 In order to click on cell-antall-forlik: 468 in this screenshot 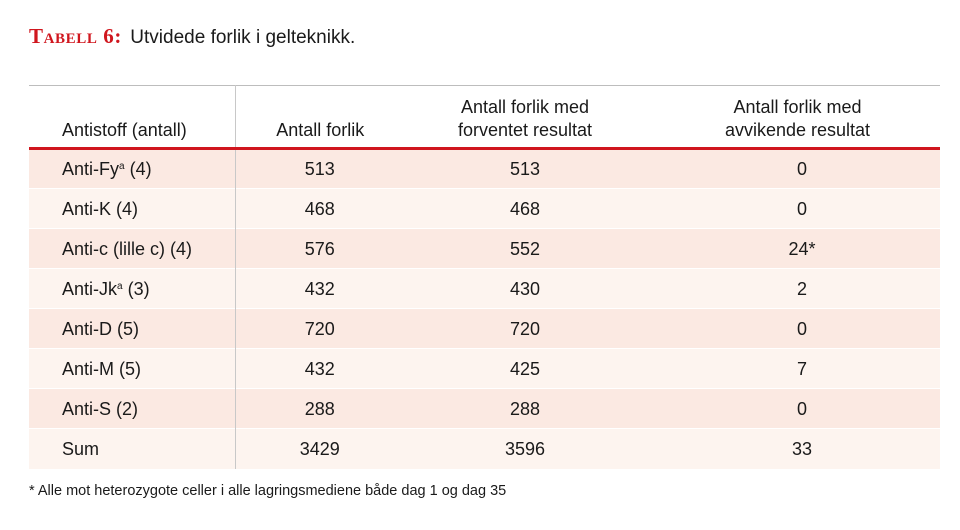, I will do `click(315, 208)`.